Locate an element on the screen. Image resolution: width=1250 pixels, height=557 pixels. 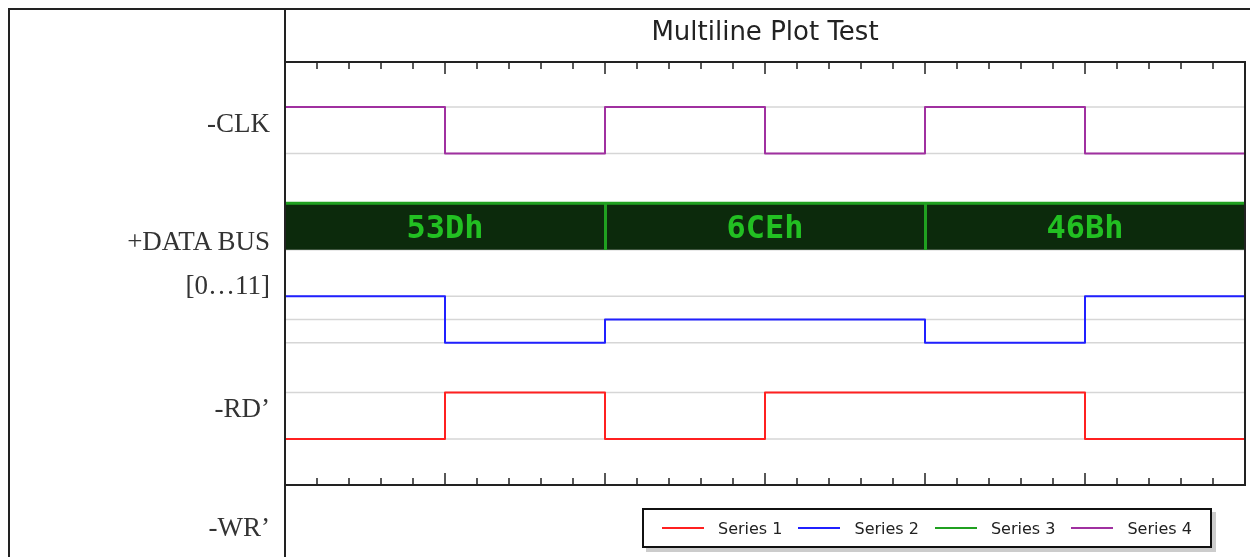
legend-label: Series 3 is located at coordinates (1023, 528).